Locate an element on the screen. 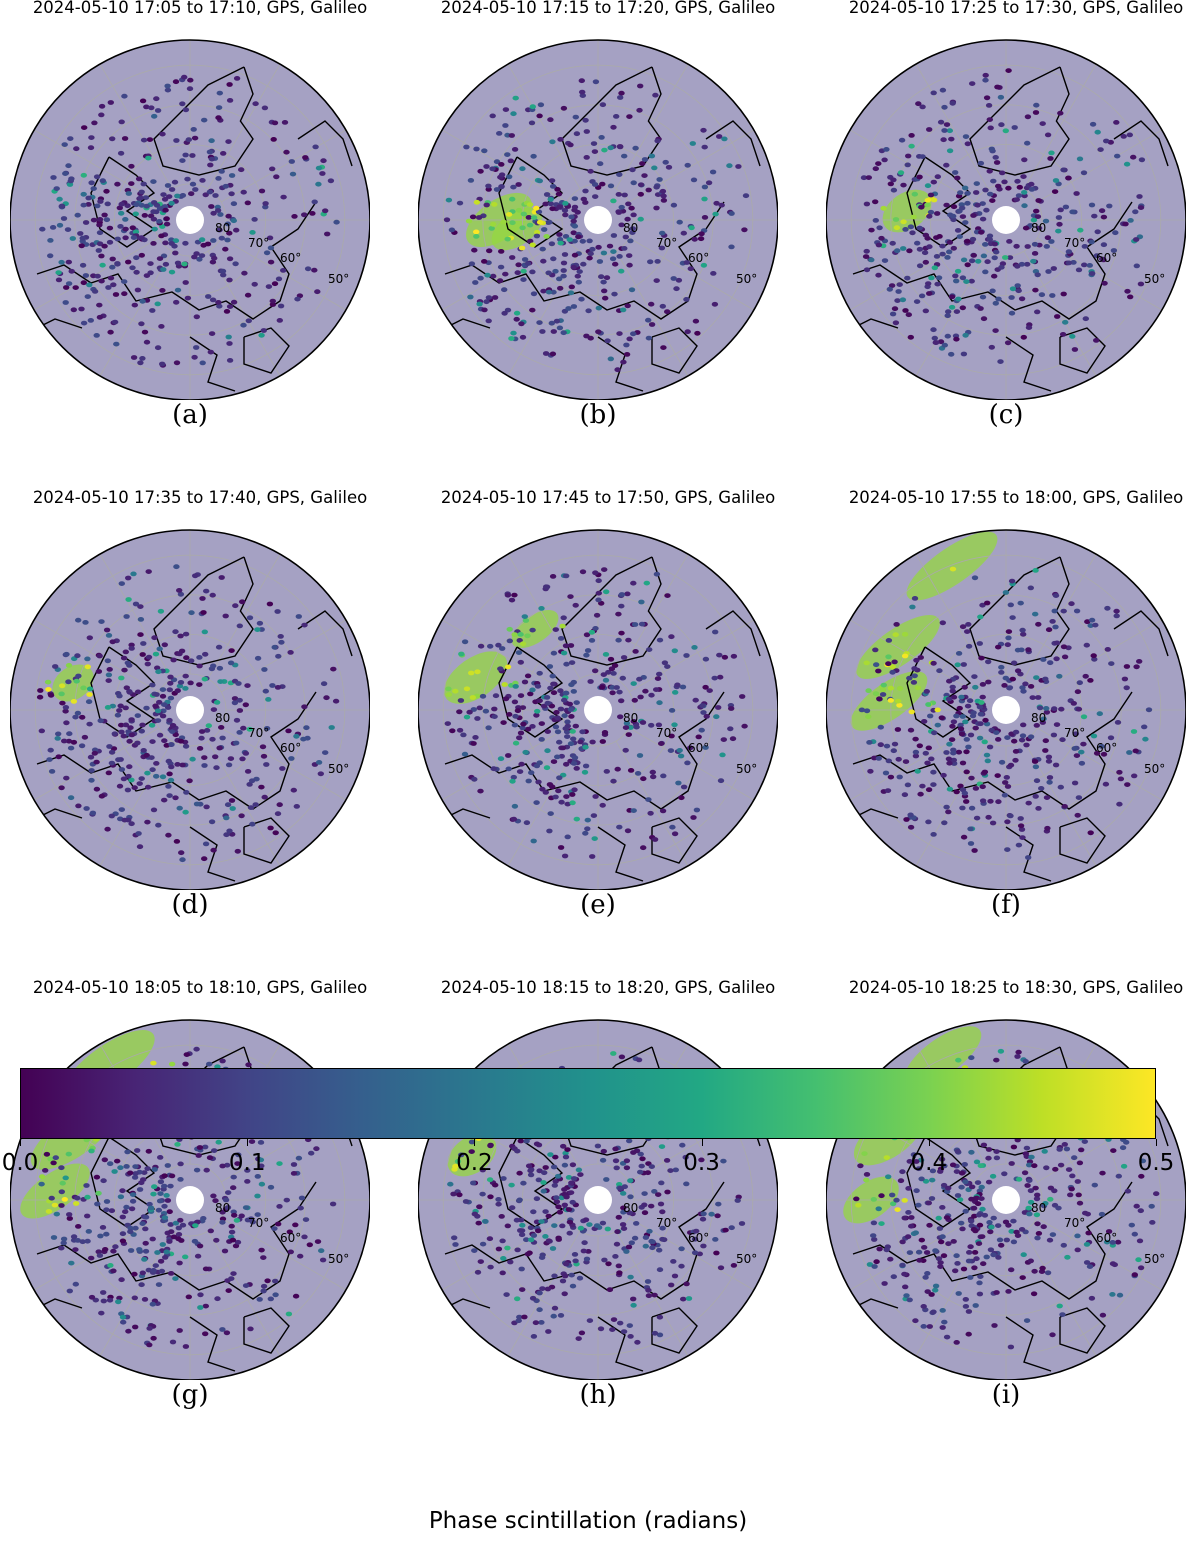  colorbar-tick is located at coordinates (929, 1142).